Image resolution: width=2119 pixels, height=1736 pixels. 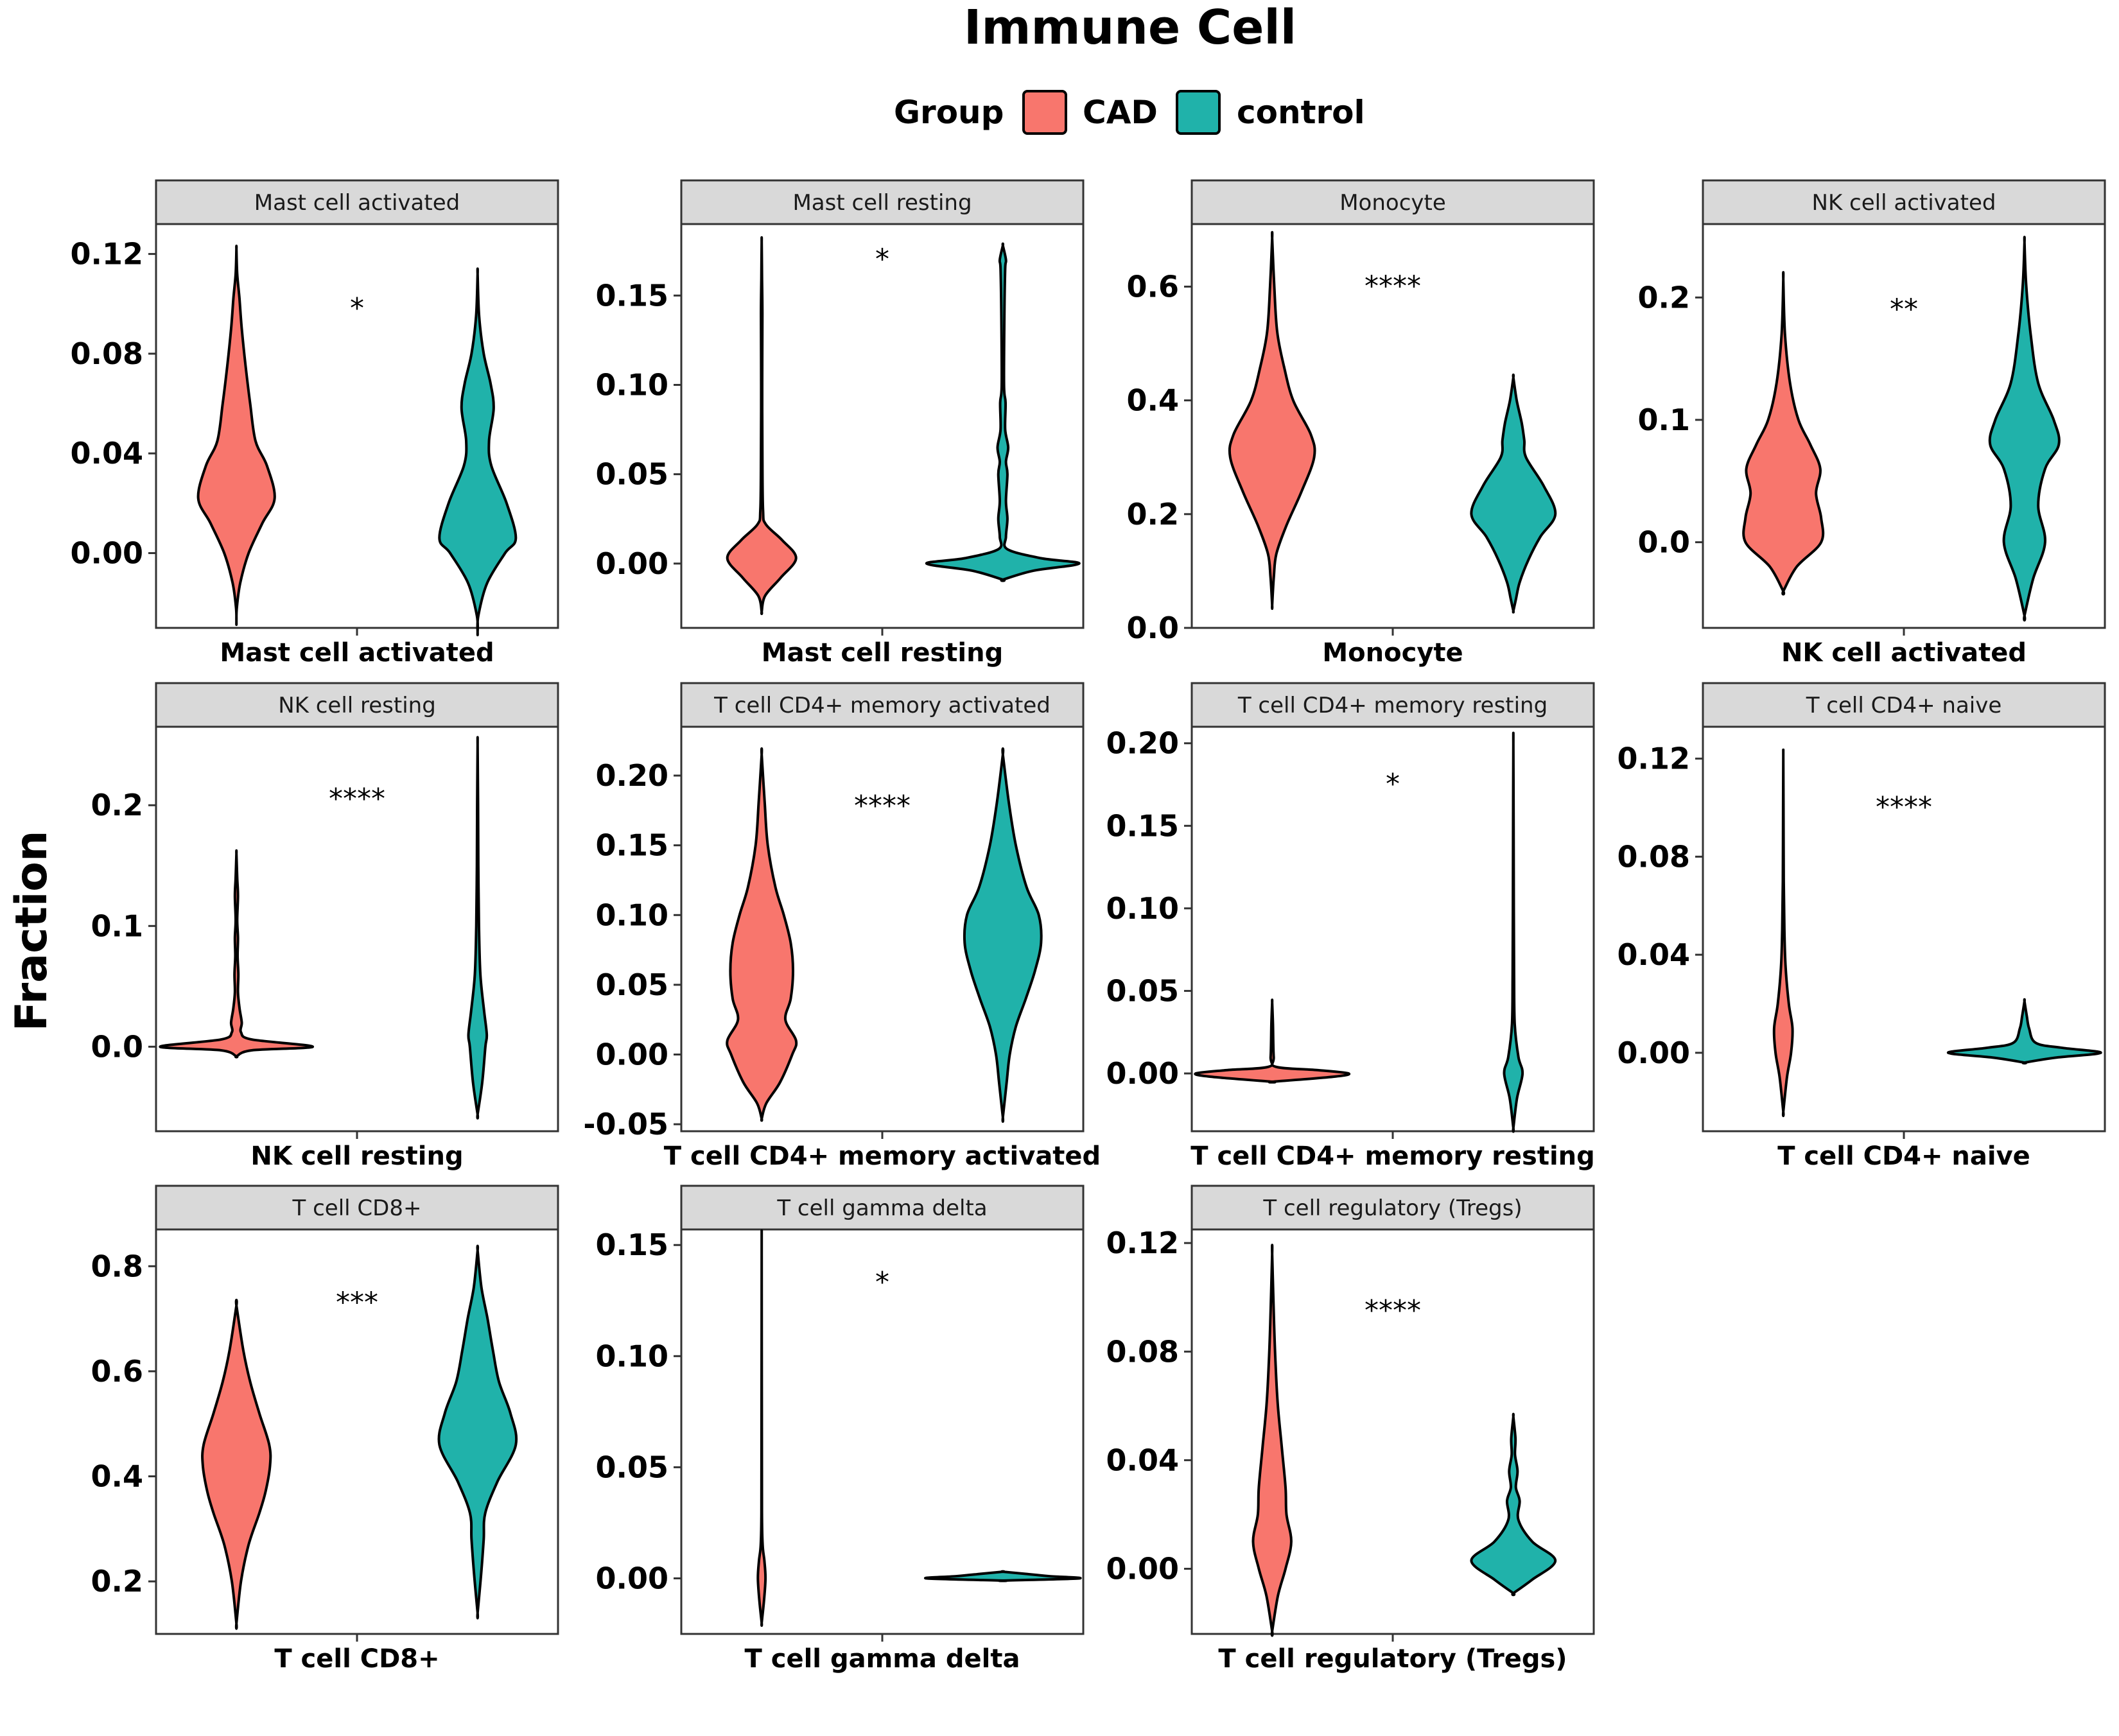 I want to click on x-axis-label: NK cell resting, so click(x=356, y=1156).